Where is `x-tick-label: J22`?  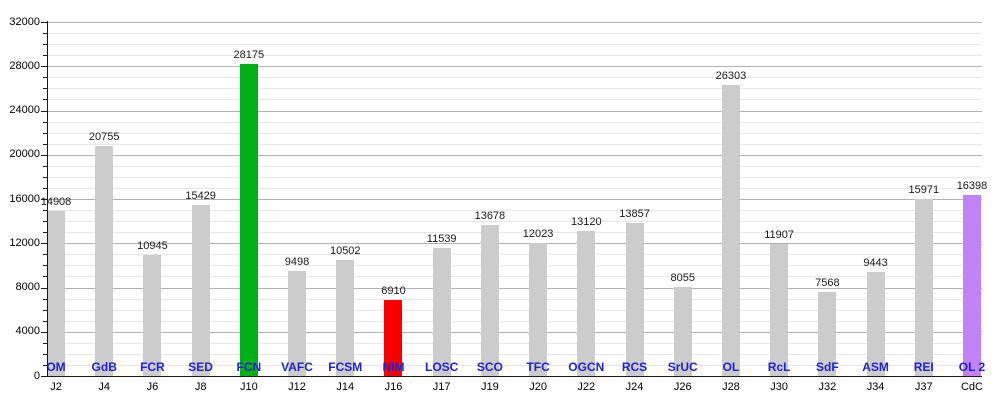
x-tick-label: J22 is located at coordinates (586, 387).